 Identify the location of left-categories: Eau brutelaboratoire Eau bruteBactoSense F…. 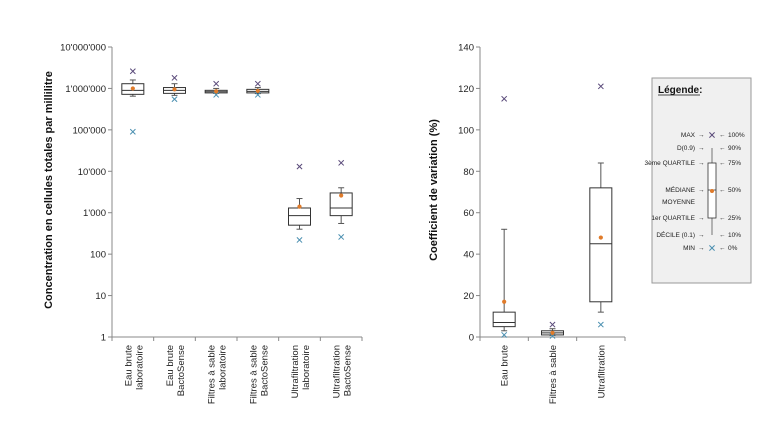
(237, 370).